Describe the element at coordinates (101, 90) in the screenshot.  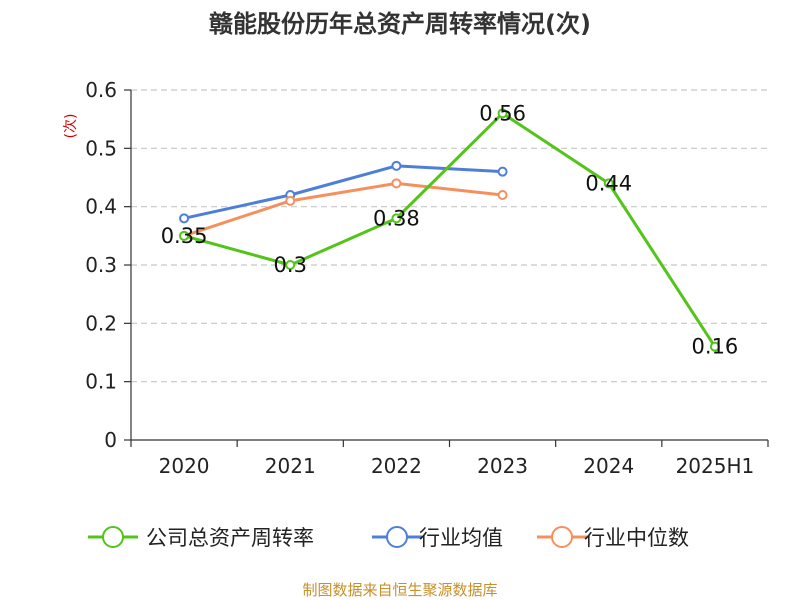
I see `y-tick-label: 0.6` at that location.